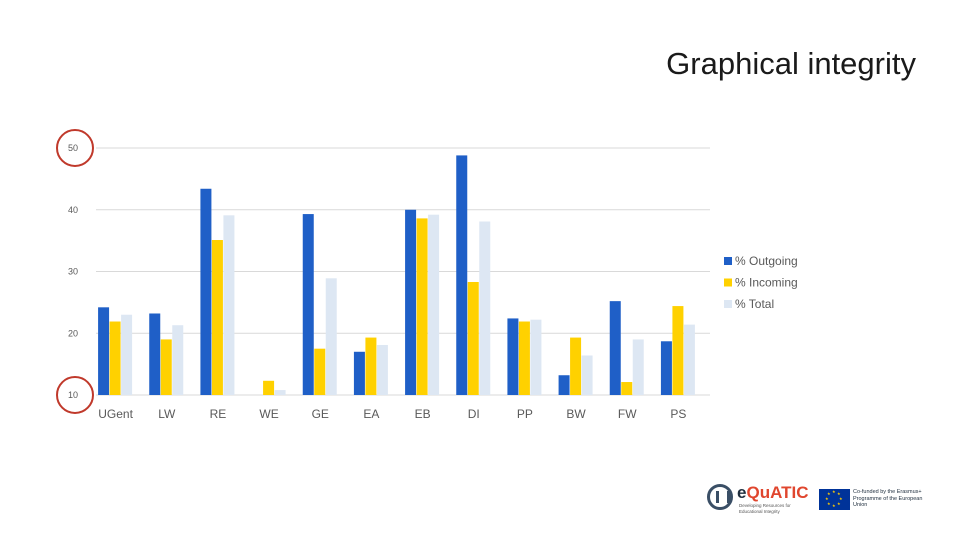 The image size is (960, 540). What do you see at coordinates (115, 414) in the screenshot?
I see `x-tick-label: UGent` at bounding box center [115, 414].